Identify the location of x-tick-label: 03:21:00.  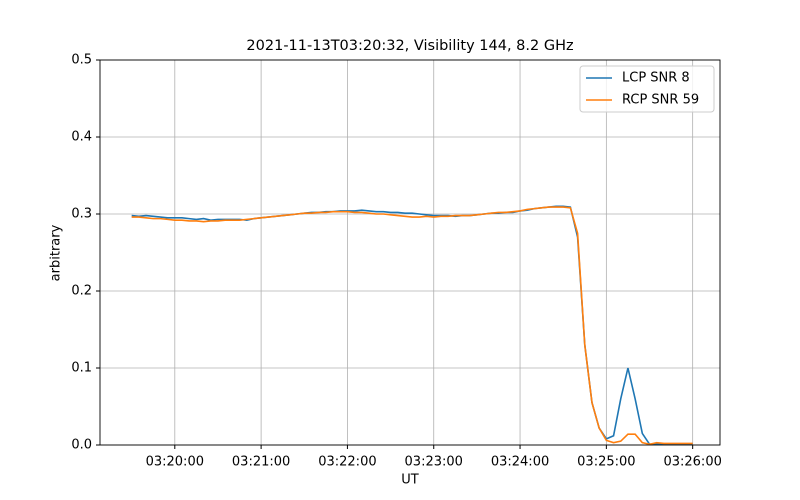
(261, 462).